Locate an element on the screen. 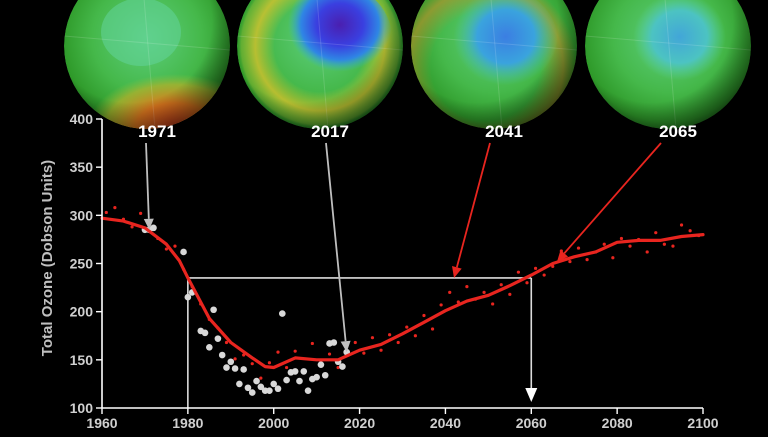 This screenshot has width=768, height=437. x-tick-label: 2100 is located at coordinates (702, 423).